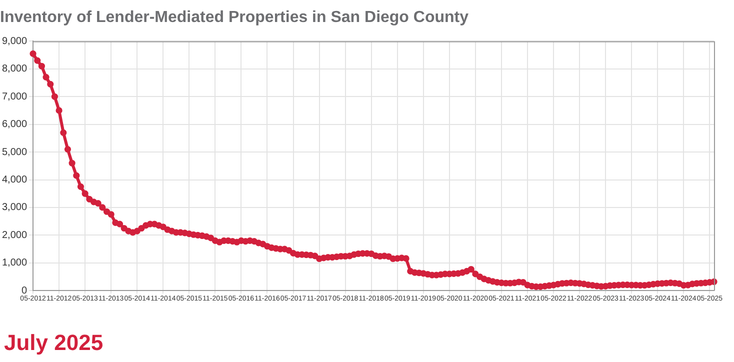  I want to click on y-tick-label: 5,000, so click(15, 152).